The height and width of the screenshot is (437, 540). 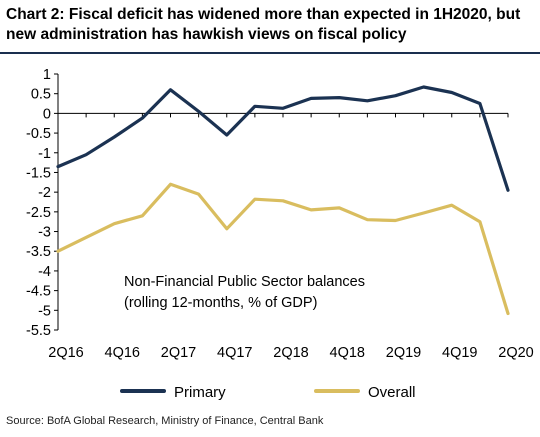 What do you see at coordinates (244, 282) in the screenshot?
I see `annotation-line: Non-Financial Public Sector balances` at bounding box center [244, 282].